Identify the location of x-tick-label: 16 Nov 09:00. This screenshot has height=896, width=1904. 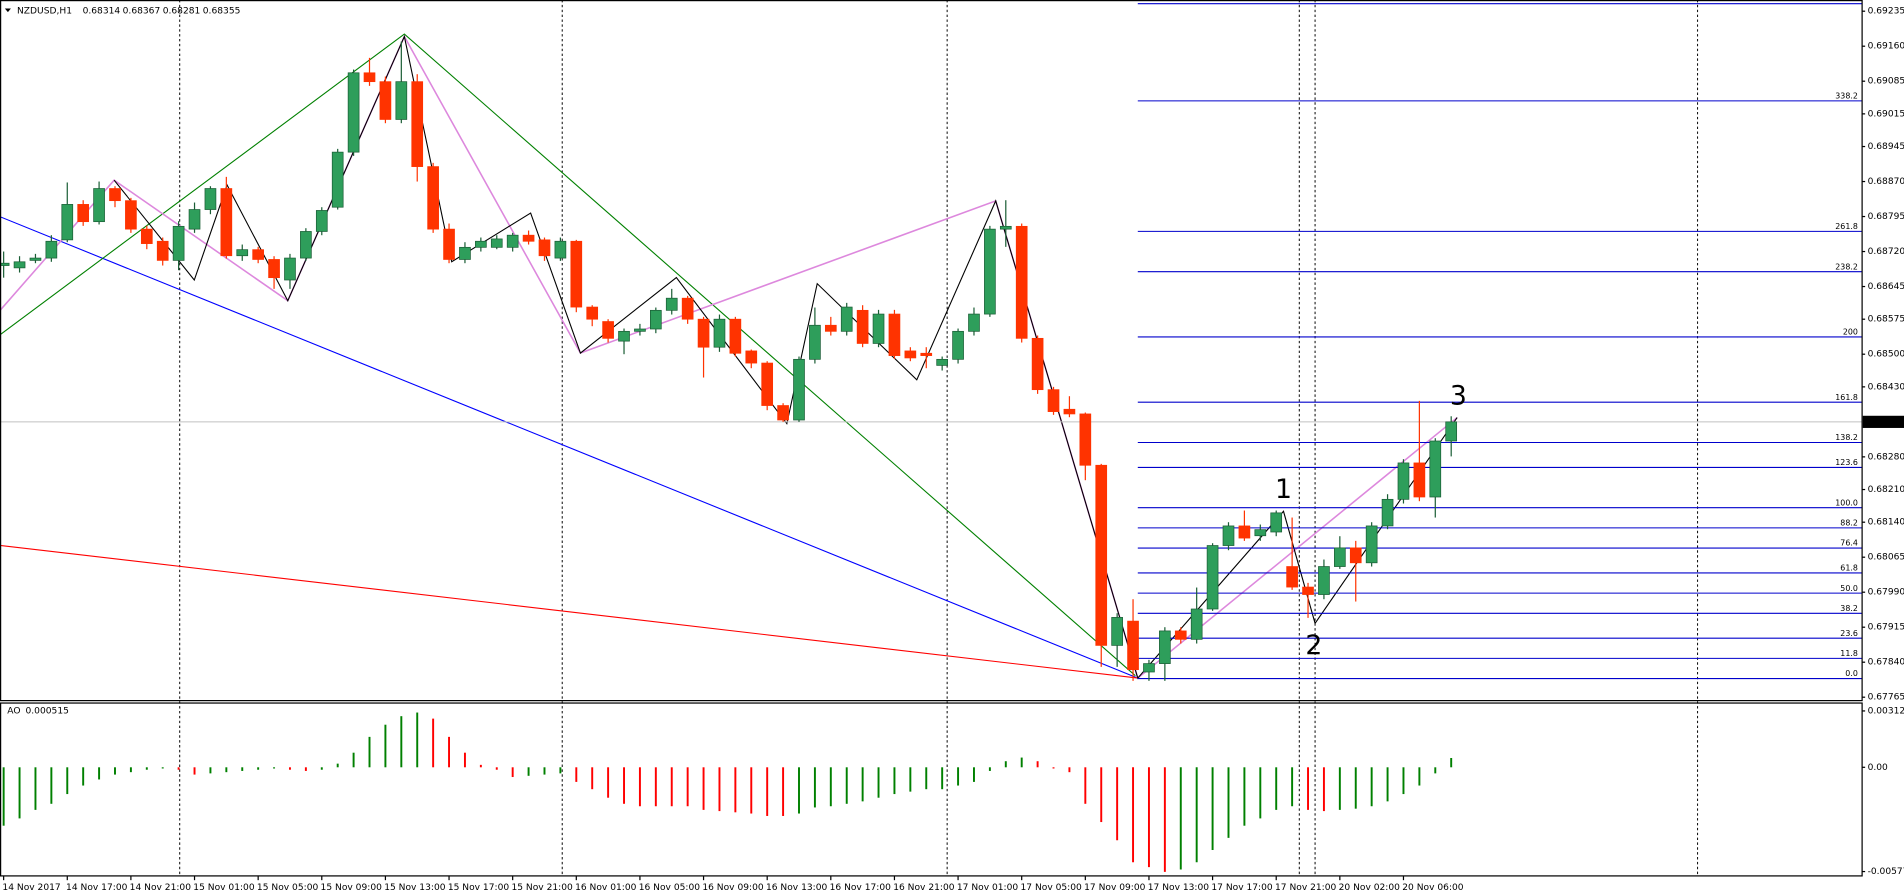
(733, 888).